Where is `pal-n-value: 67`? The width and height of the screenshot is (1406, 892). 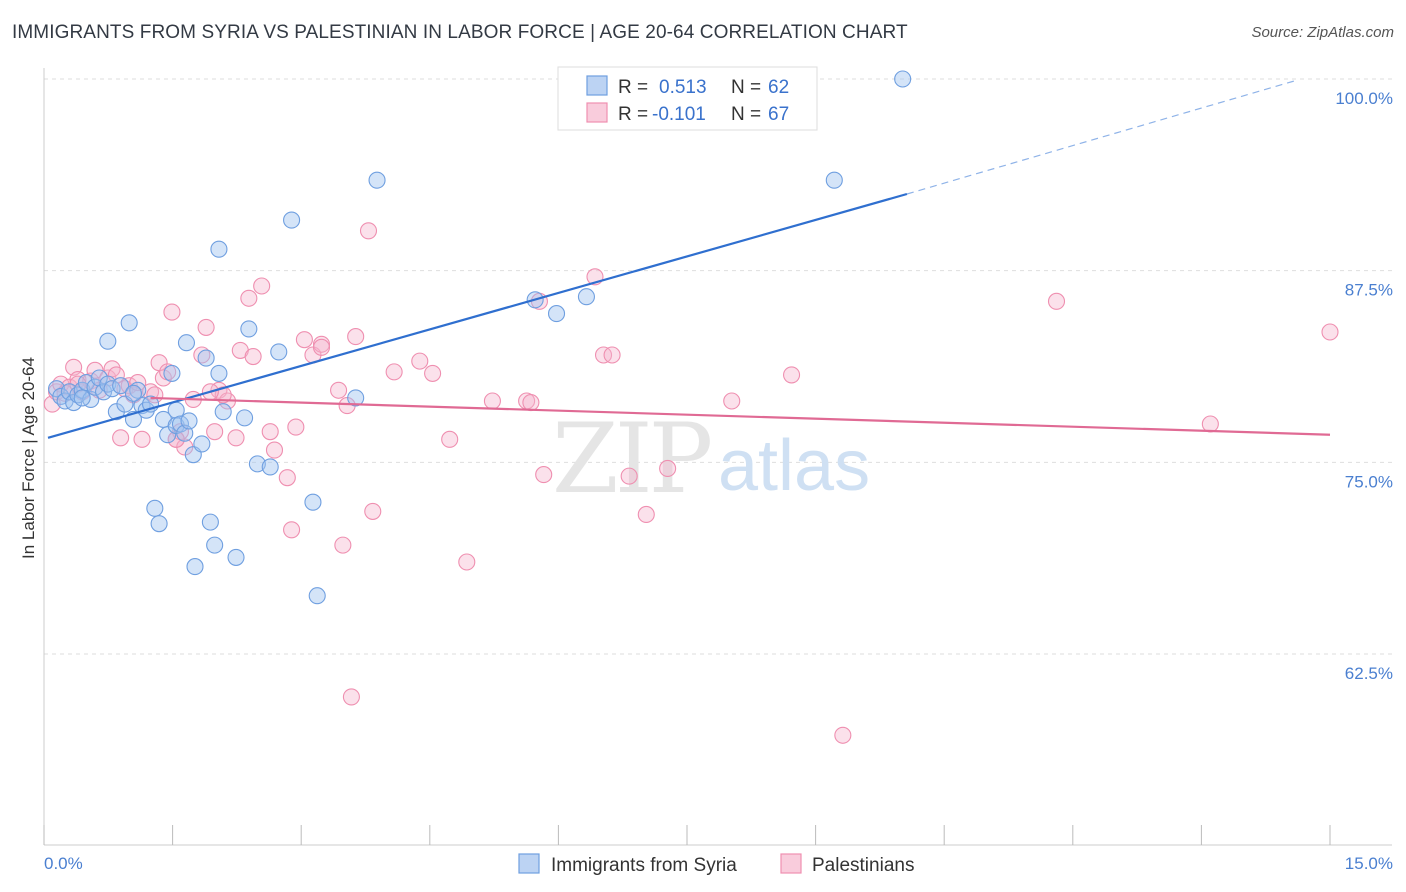 pal-n-value: 67 is located at coordinates (778, 114).